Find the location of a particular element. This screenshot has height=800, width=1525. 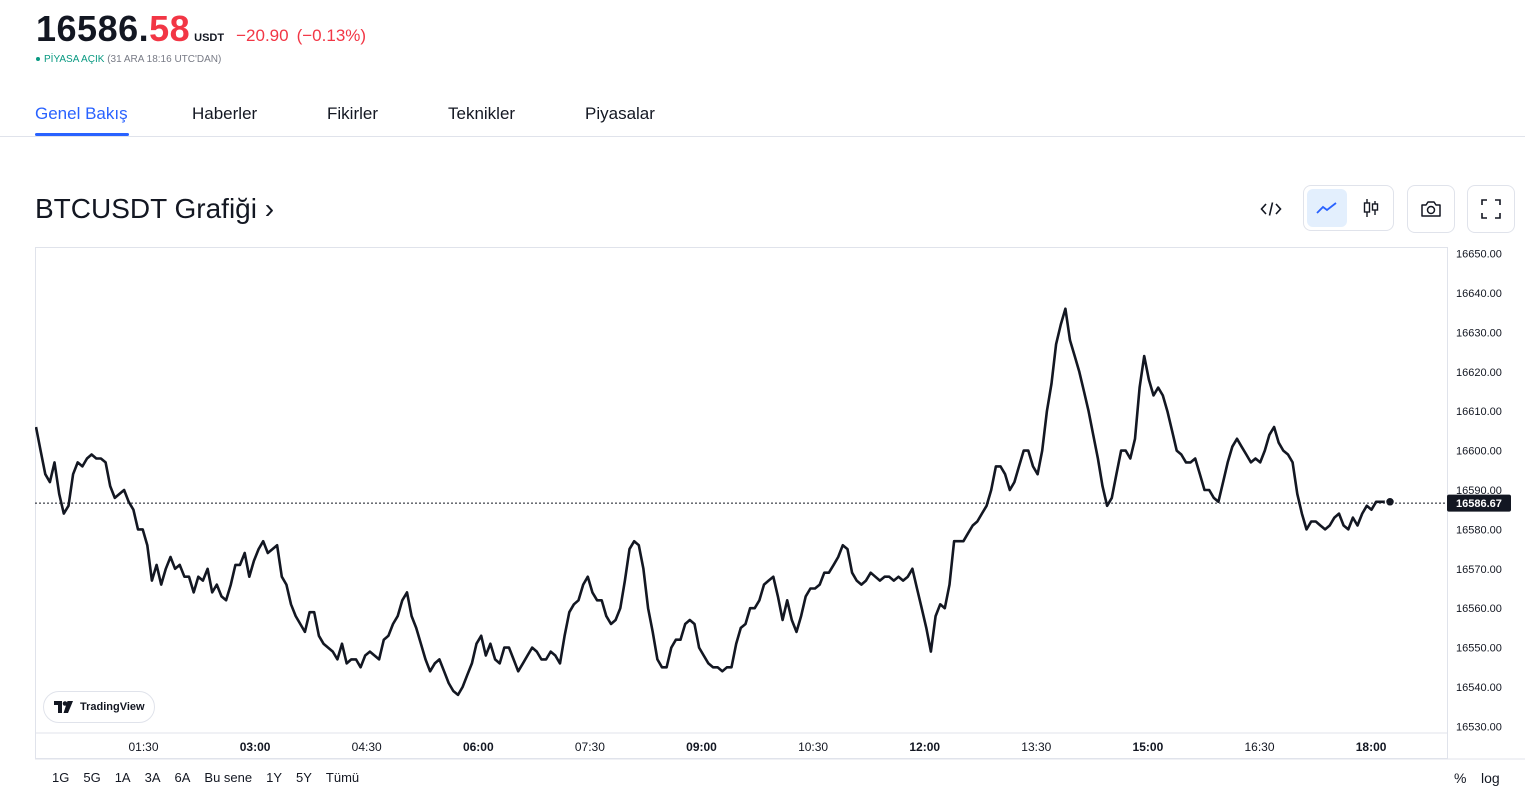

candles-icon is located at coordinates (1371, 208).